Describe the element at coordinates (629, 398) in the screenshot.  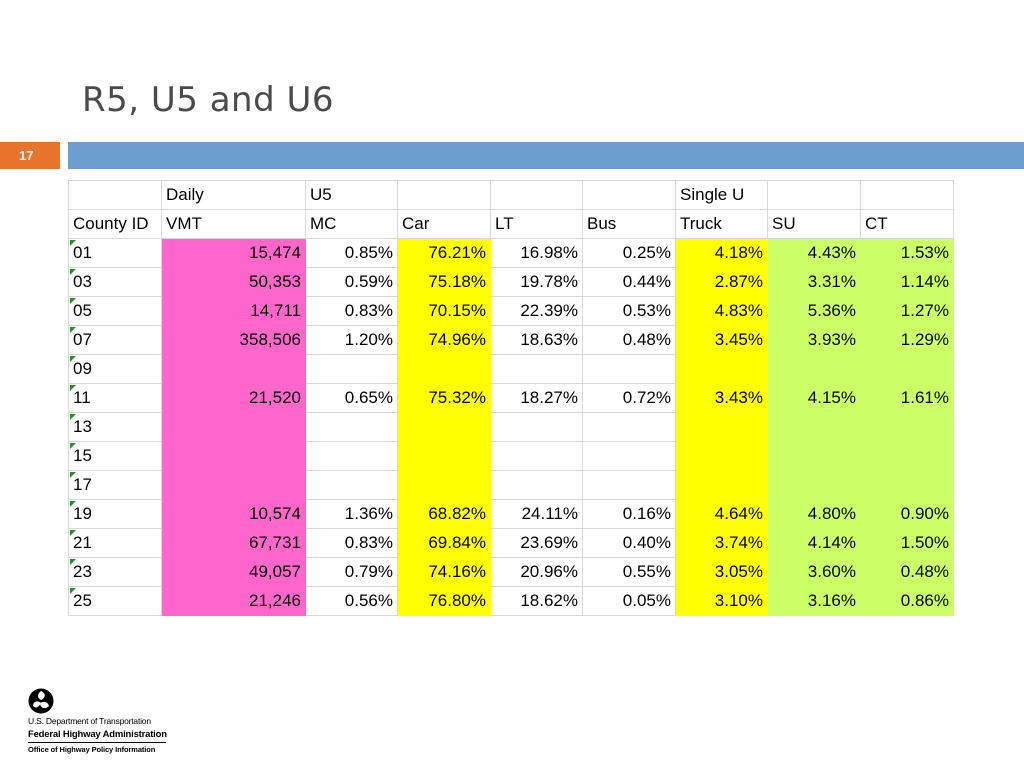
I see `table-cell: 0.72%` at that location.